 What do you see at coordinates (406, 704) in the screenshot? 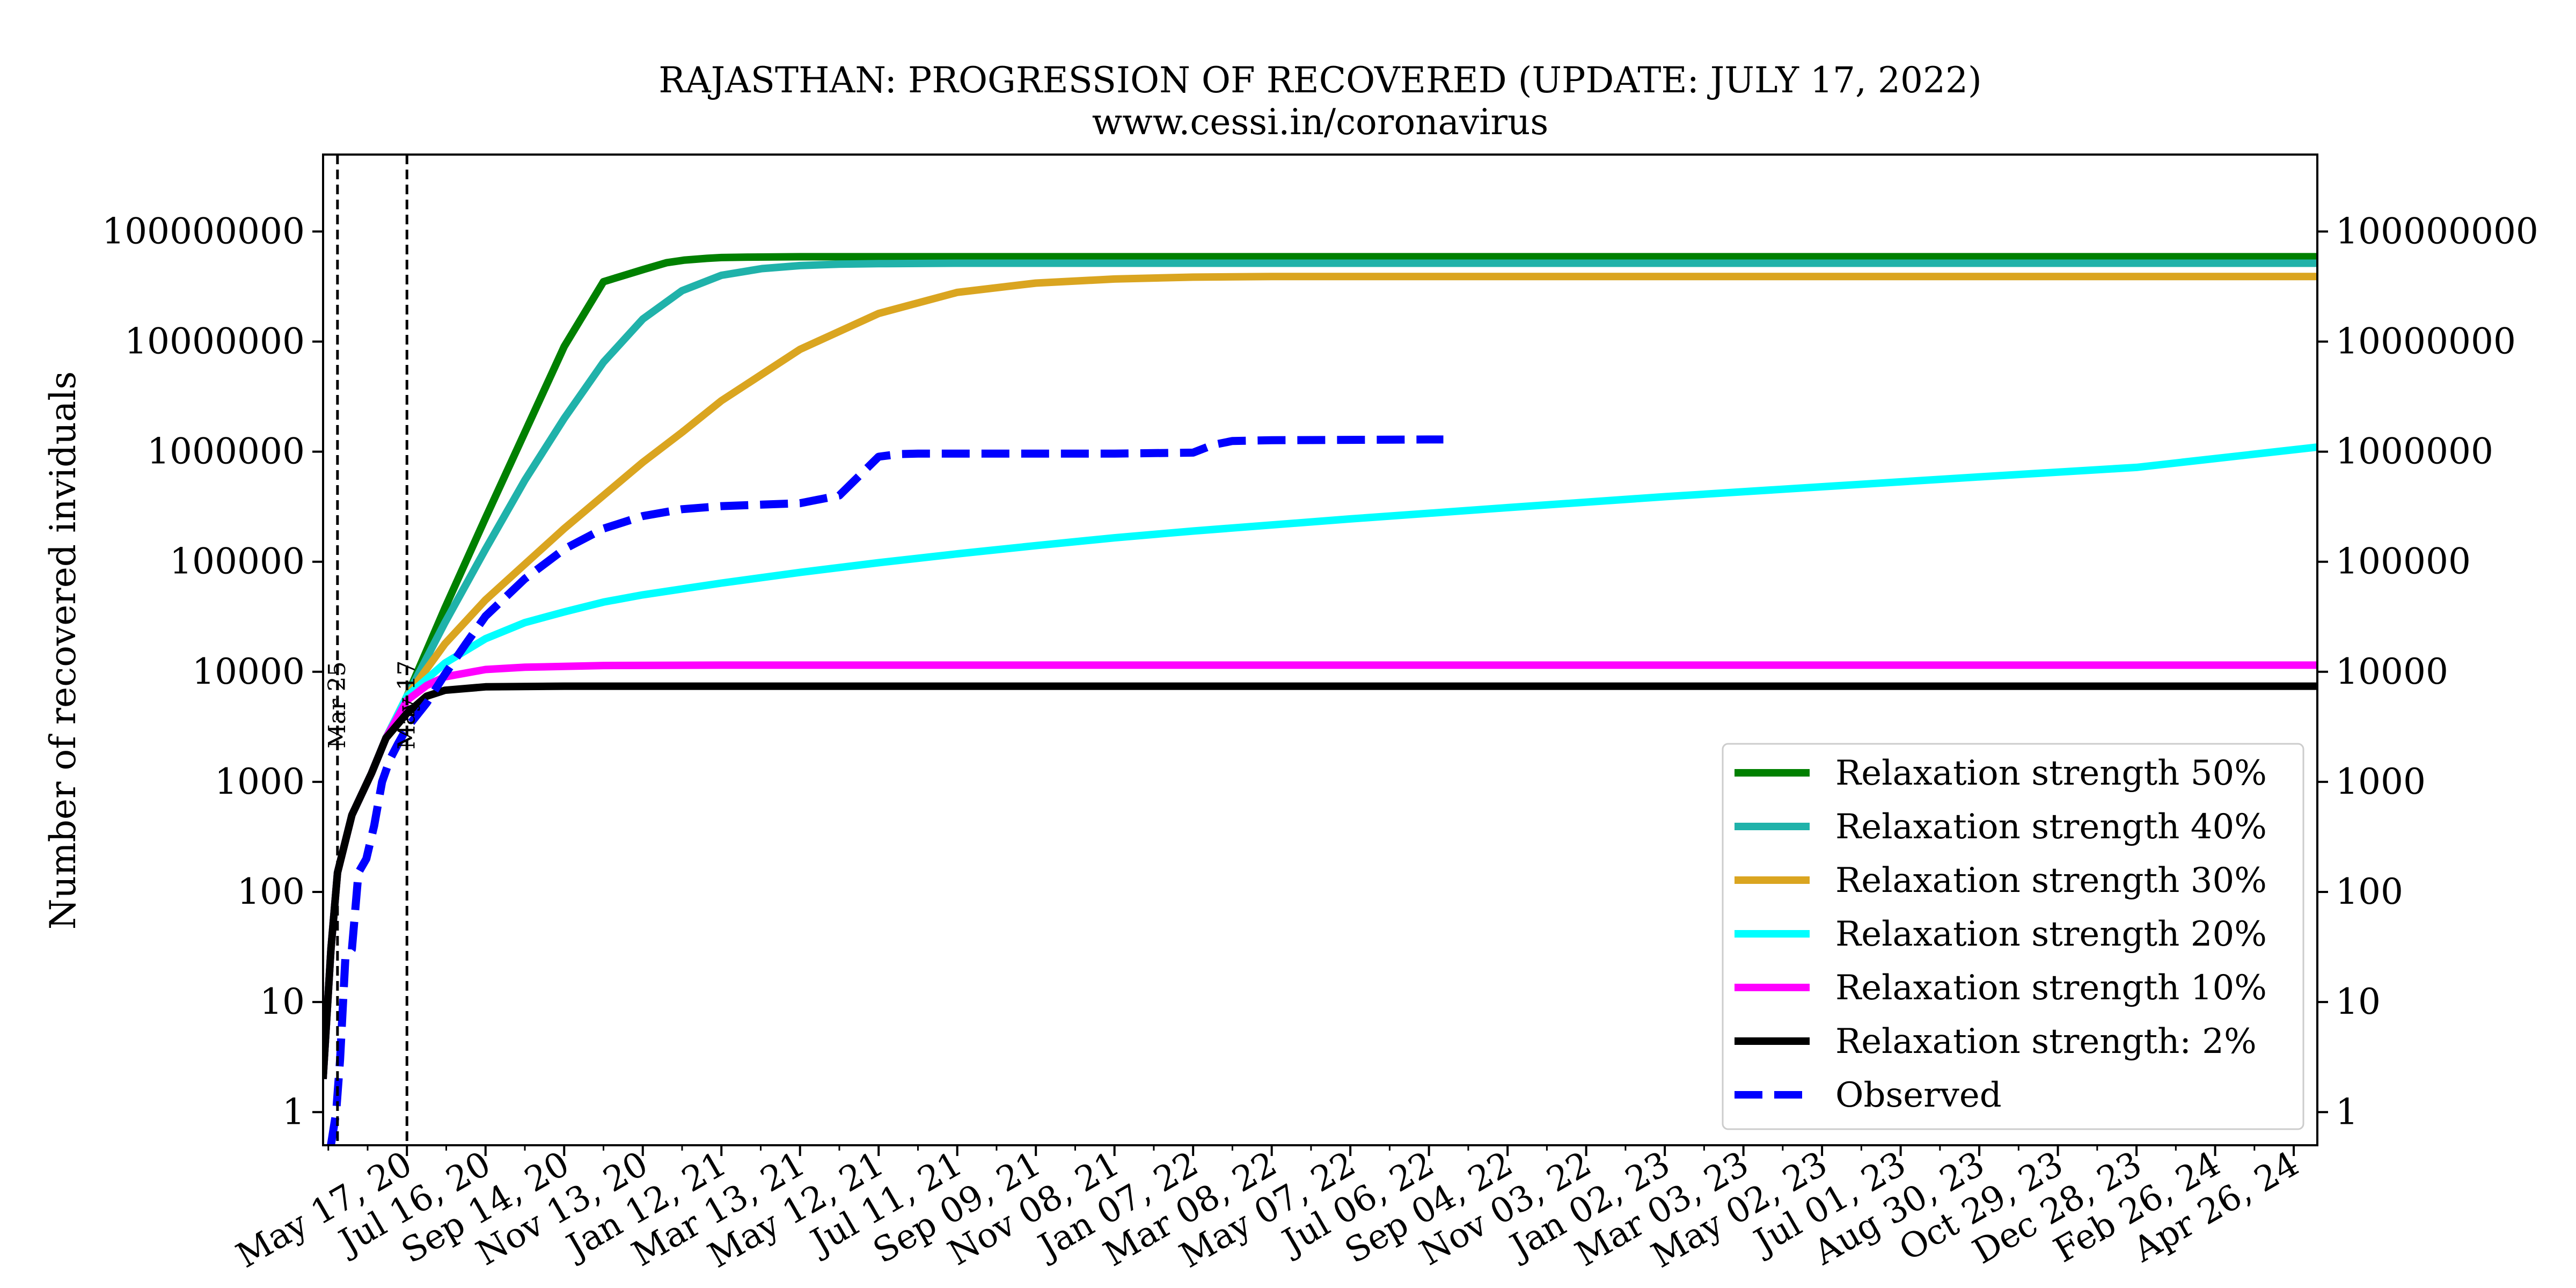
I see `event-label-1: May 17` at bounding box center [406, 704].